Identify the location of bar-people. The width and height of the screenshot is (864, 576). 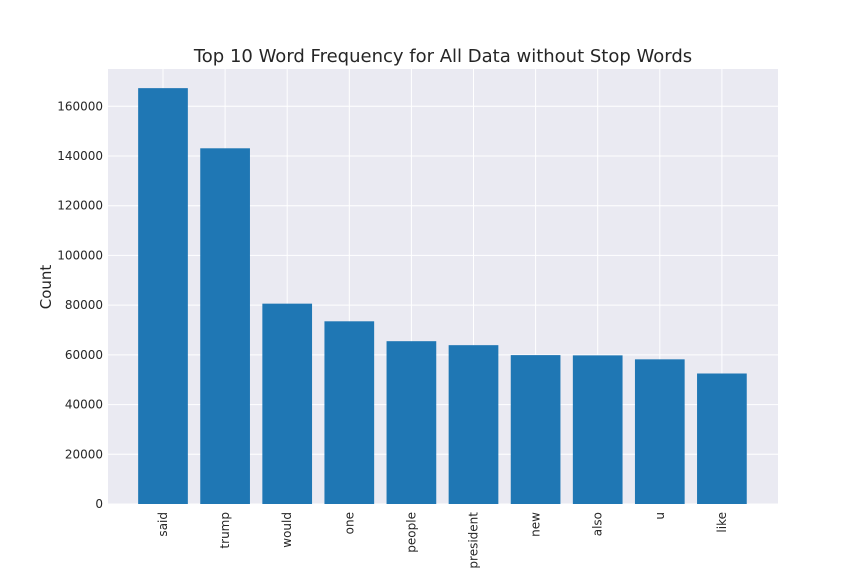
(411, 422).